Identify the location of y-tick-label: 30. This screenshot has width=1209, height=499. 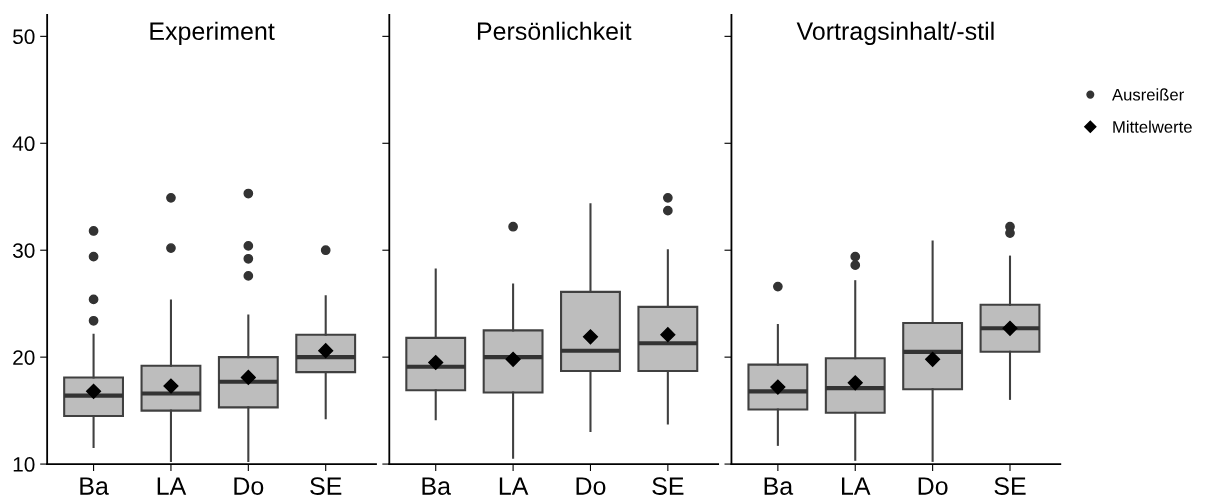
(23, 250).